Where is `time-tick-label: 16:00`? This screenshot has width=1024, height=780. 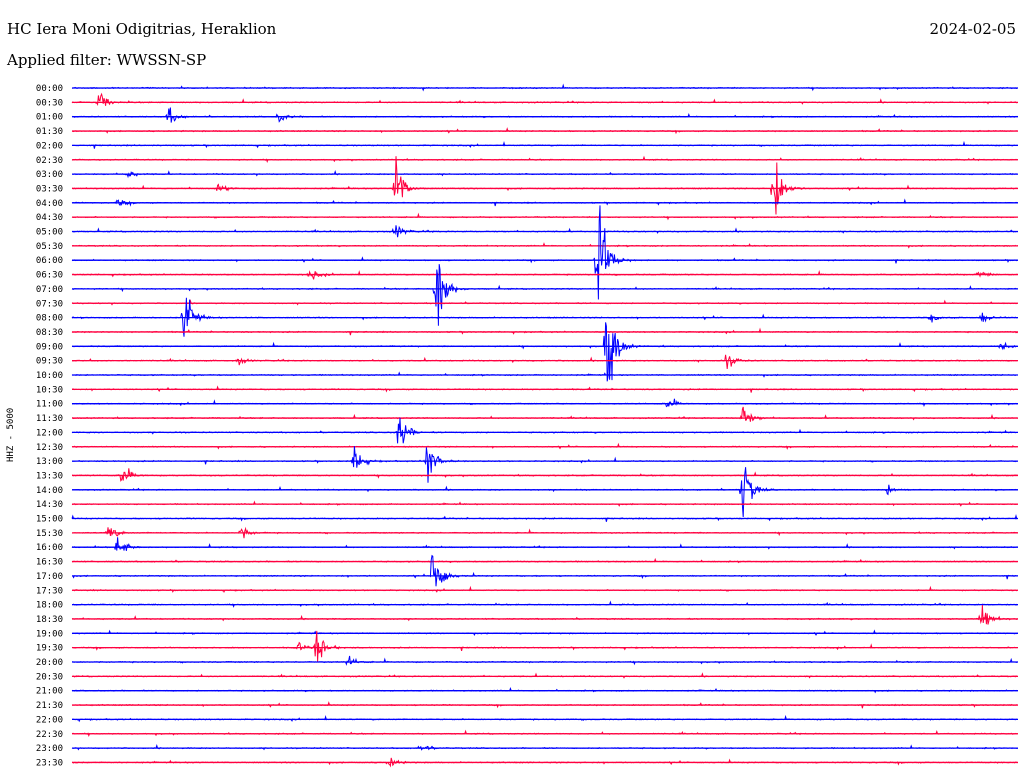
time-tick-label: 16:00 is located at coordinates (49, 548).